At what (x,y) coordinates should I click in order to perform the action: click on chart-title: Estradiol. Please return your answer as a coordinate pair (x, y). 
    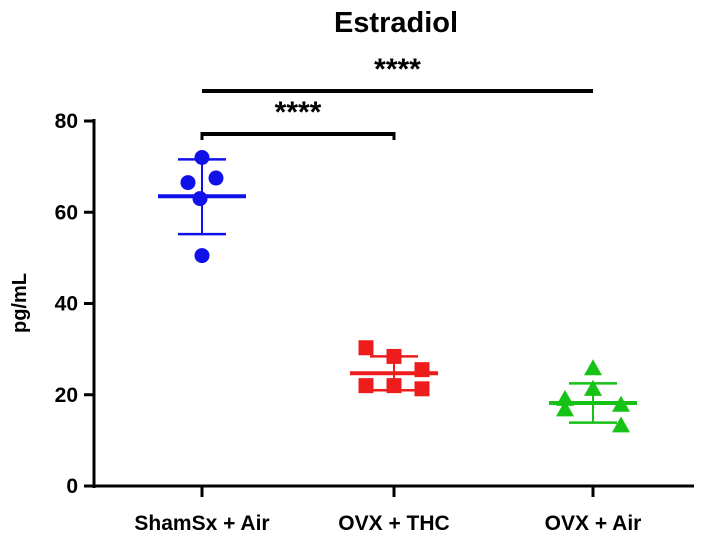
    Looking at the image, I should click on (396, 23).